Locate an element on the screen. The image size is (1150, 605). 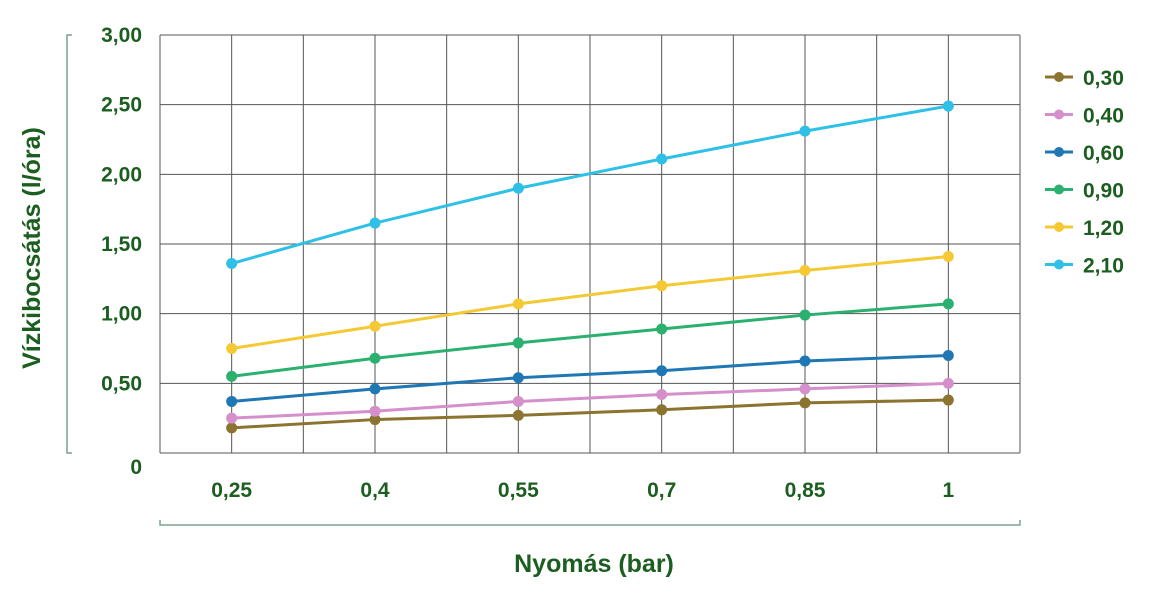
legend-label: 0,40 is located at coordinates (1103, 116).